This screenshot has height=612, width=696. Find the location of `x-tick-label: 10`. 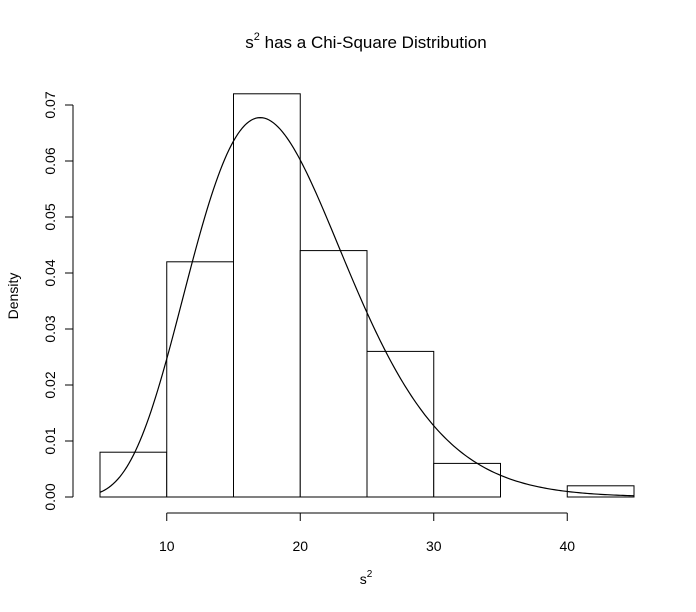

x-tick-label: 10 is located at coordinates (167, 546).